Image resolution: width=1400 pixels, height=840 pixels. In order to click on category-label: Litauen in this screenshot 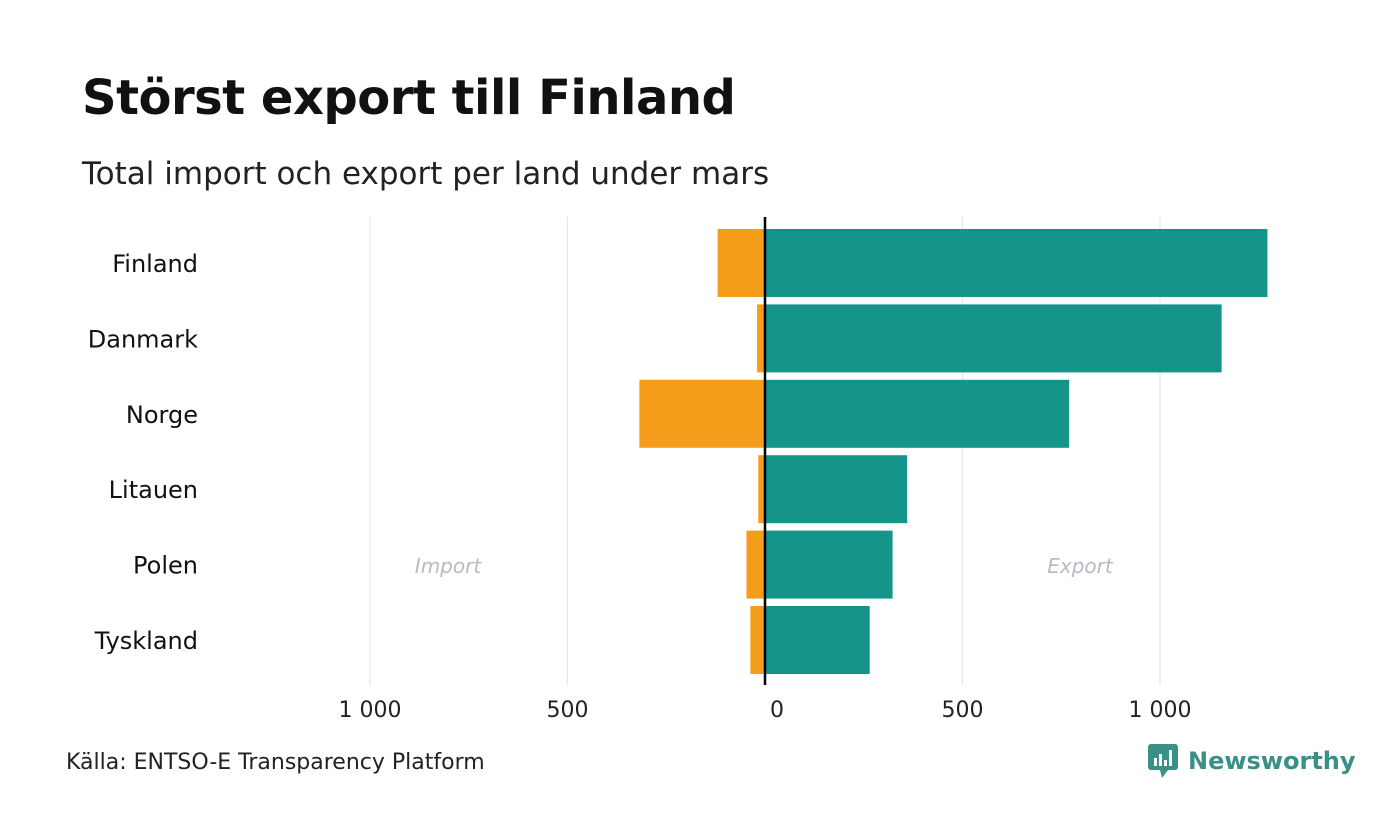, I will do `click(153, 490)`.